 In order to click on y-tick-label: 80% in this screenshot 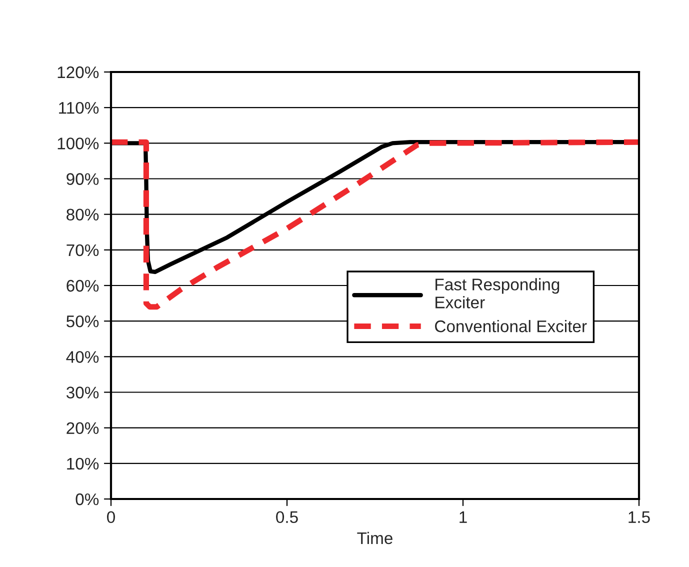, I will do `click(82, 214)`.